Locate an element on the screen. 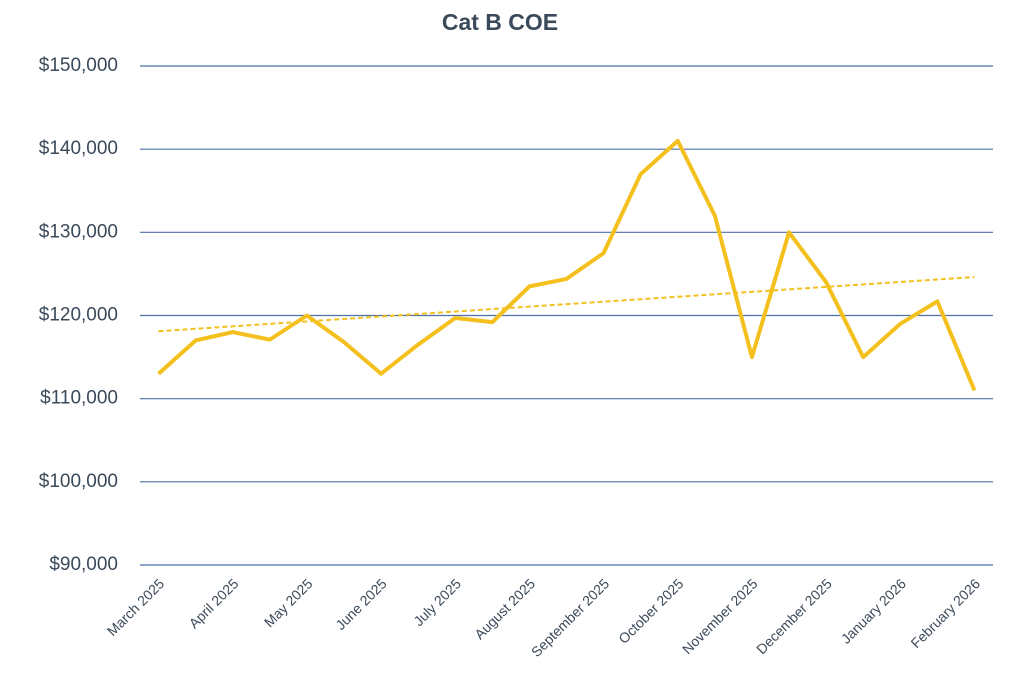 This screenshot has width=1024, height=683. y-tick-label: $140,000 is located at coordinates (78, 148).